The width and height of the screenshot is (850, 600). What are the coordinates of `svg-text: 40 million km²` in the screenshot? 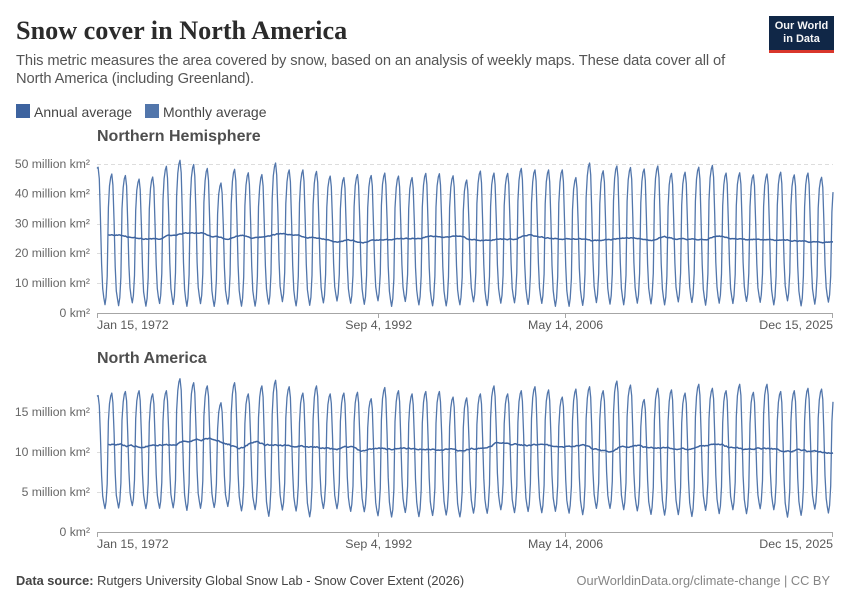 It's located at (52, 194).